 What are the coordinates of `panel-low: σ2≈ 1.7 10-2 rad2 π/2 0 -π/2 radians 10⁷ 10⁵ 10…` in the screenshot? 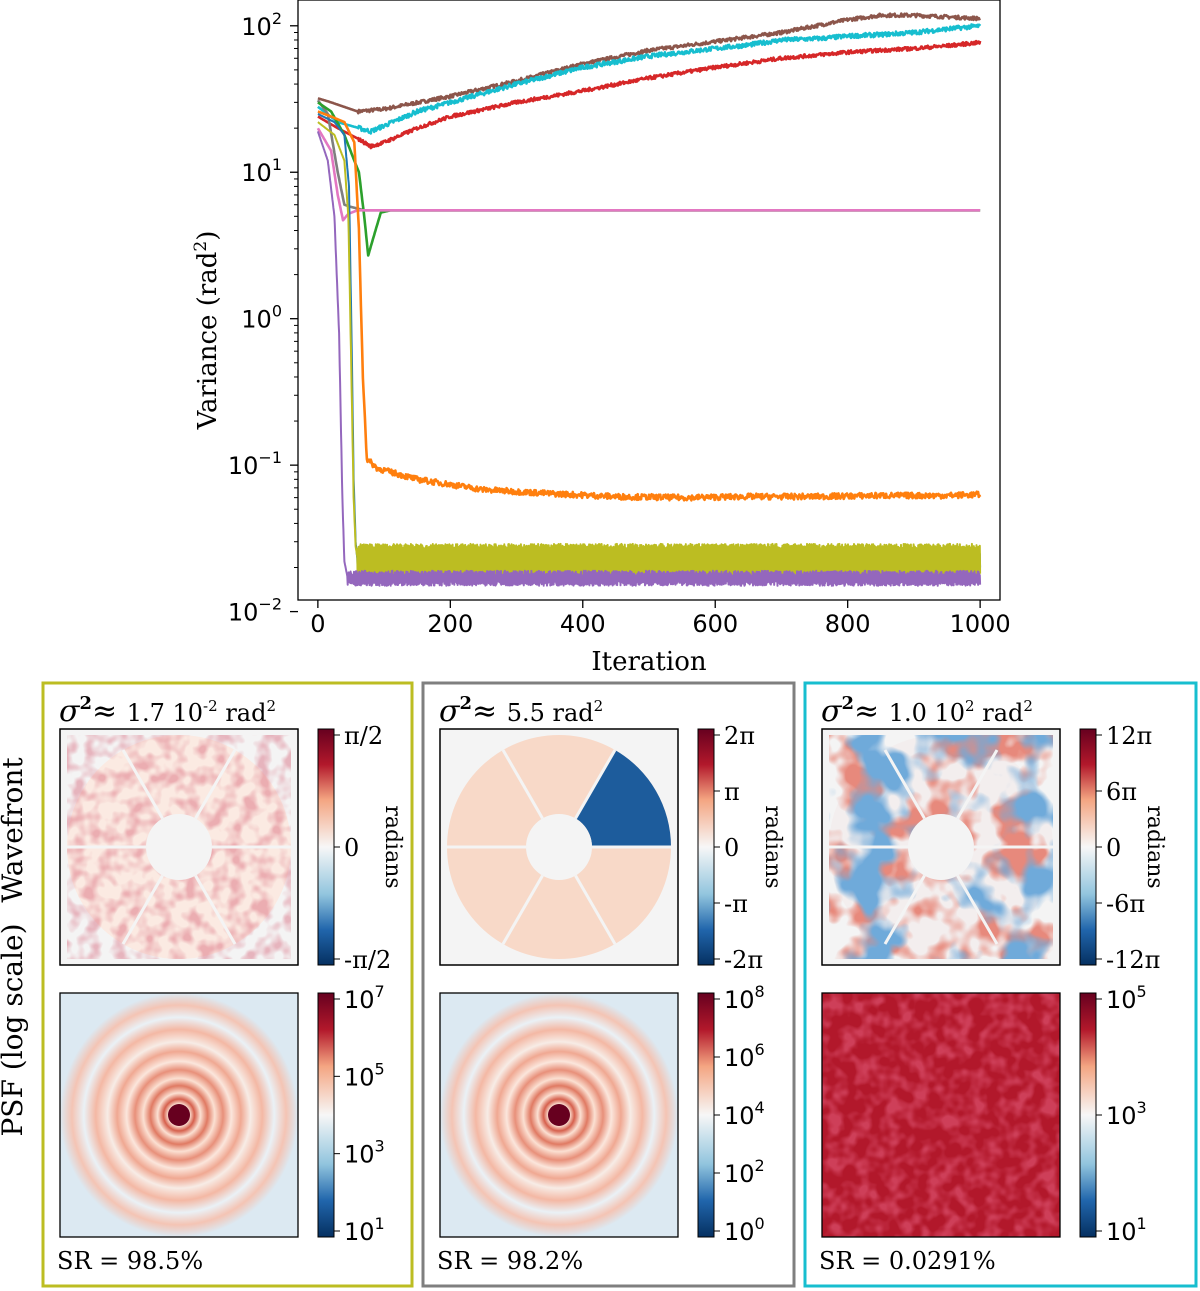 It's located at (227, 984).